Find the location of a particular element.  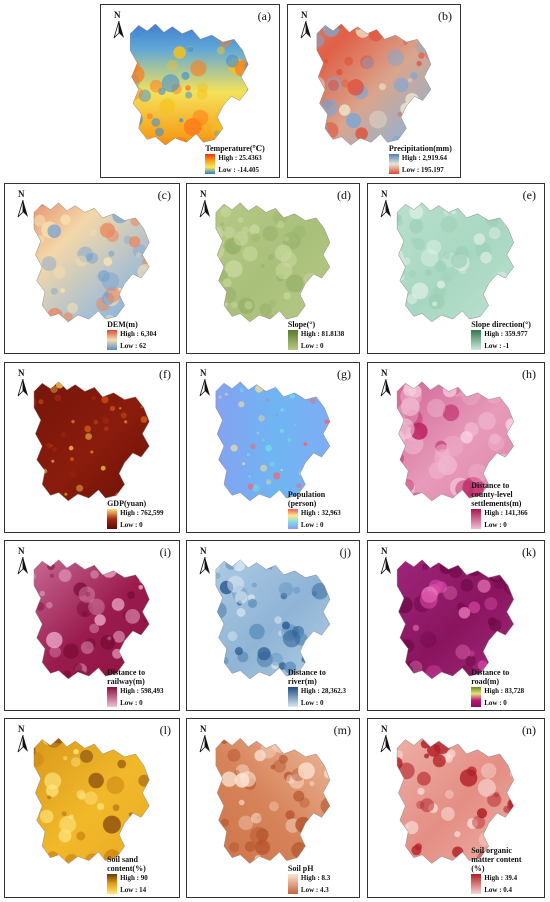

map-m is located at coordinates (273, 800).